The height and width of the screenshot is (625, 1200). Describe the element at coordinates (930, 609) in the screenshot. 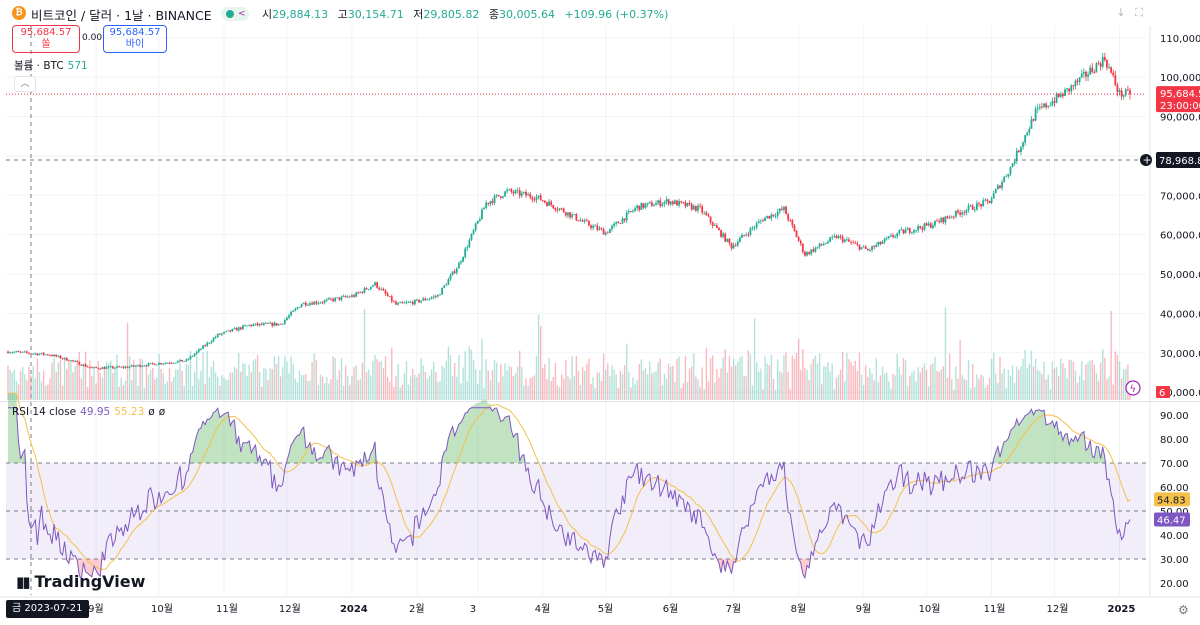

I see `time-axis-tick: 10월` at that location.